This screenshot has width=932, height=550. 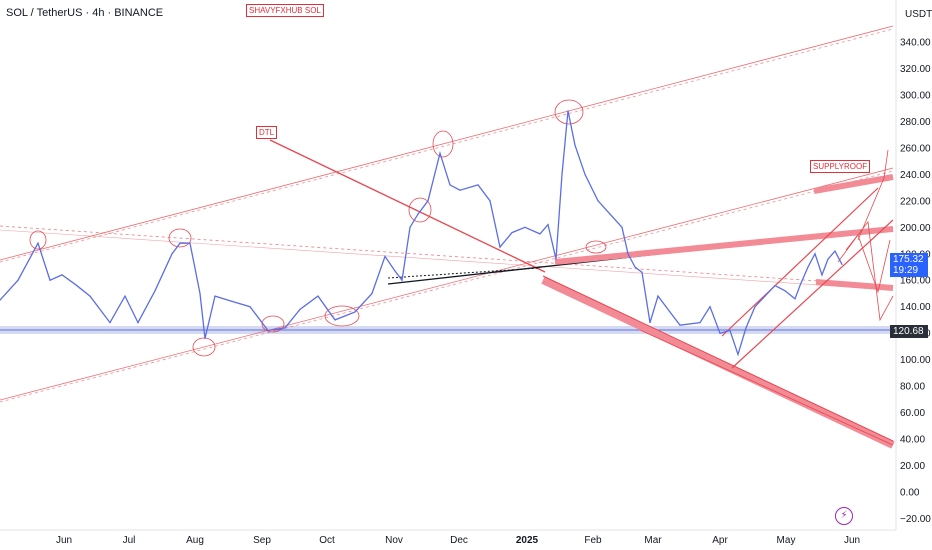 What do you see at coordinates (854, 285) in the screenshot?
I see `lower-zone` at bounding box center [854, 285].